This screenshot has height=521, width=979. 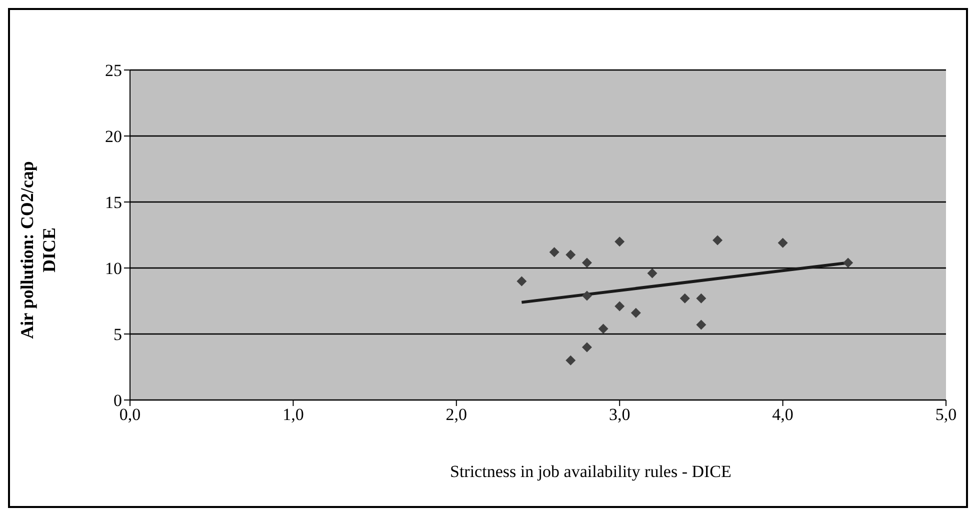 What do you see at coordinates (130, 414) in the screenshot?
I see `x-tick-label: 0,0` at bounding box center [130, 414].